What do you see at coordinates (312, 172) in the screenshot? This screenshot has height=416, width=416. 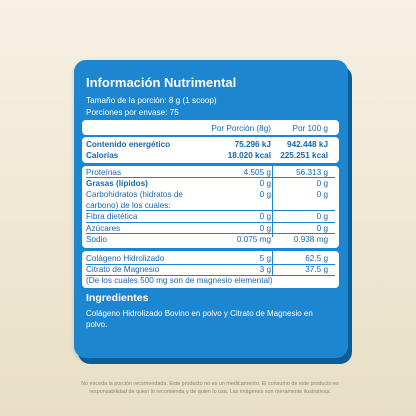 I see `protein-100g: 56.313 g` at bounding box center [312, 172].